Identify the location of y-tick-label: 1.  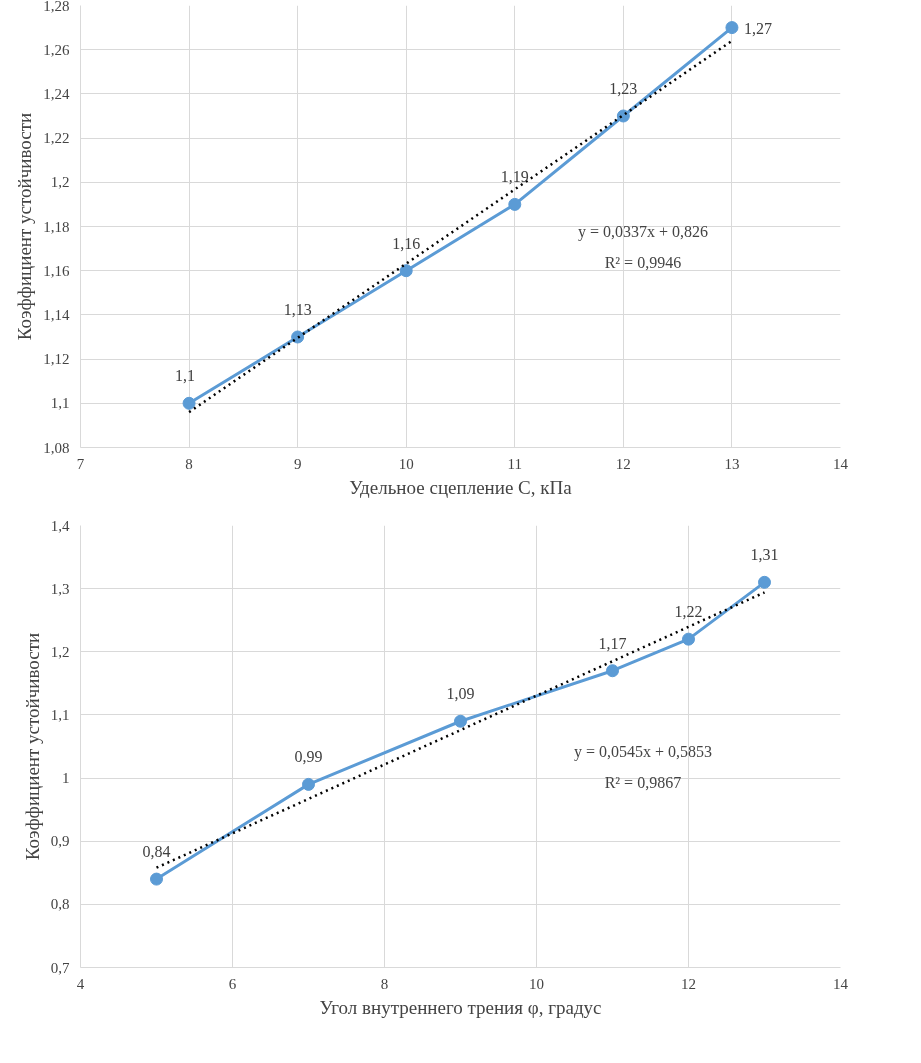
(66, 778).